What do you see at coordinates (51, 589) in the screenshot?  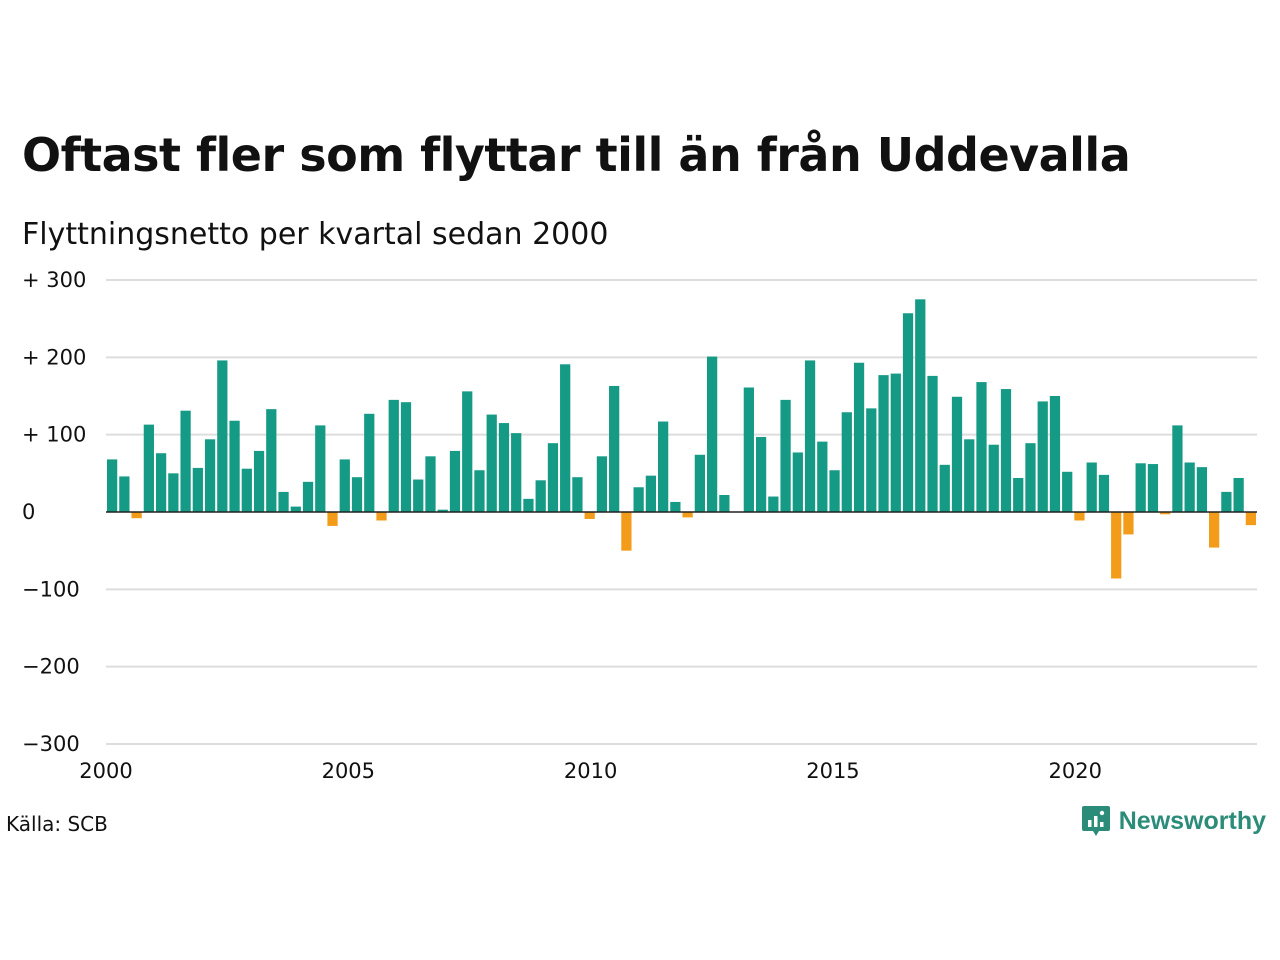 I see `y-tick-label: −100` at bounding box center [51, 589].